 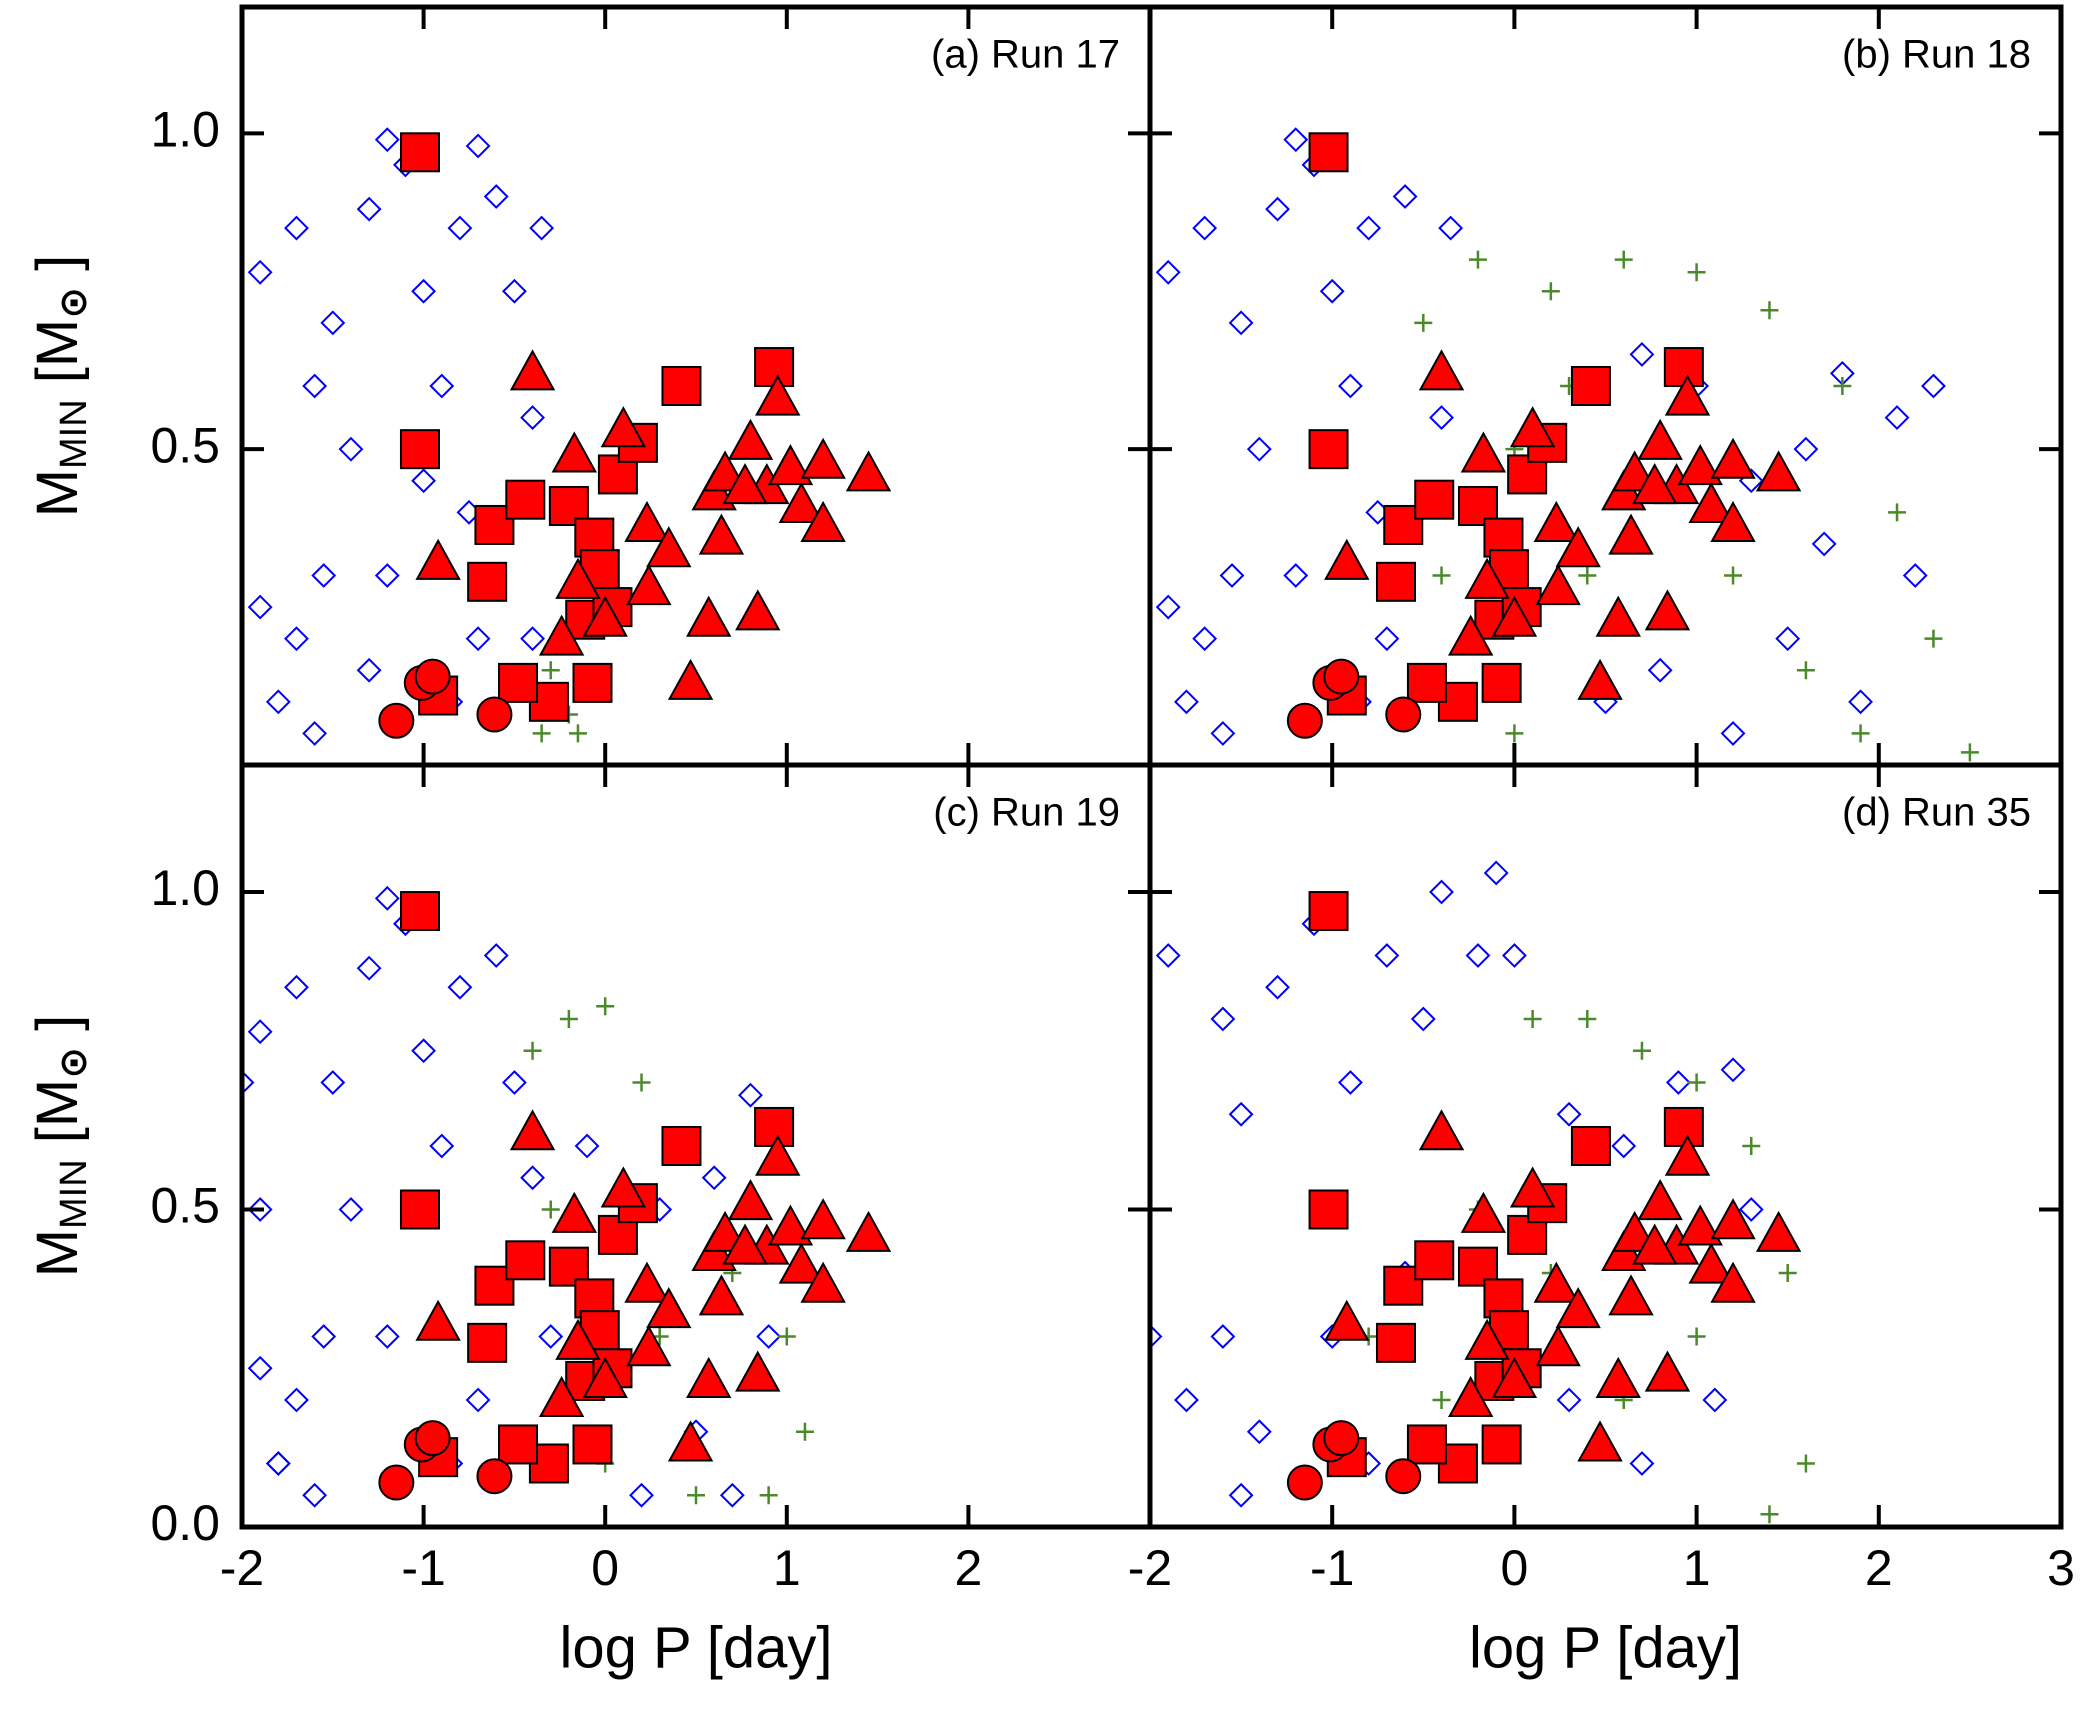 I want to click on y-axis-label-part: ⊙, so click(x=74, y=1063).